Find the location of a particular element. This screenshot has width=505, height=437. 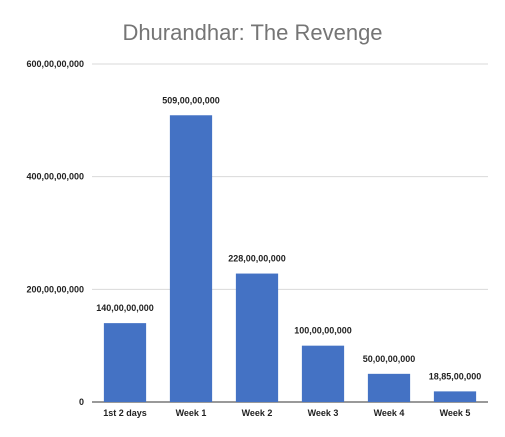

x-tick-label: Week 4 is located at coordinates (389, 413).